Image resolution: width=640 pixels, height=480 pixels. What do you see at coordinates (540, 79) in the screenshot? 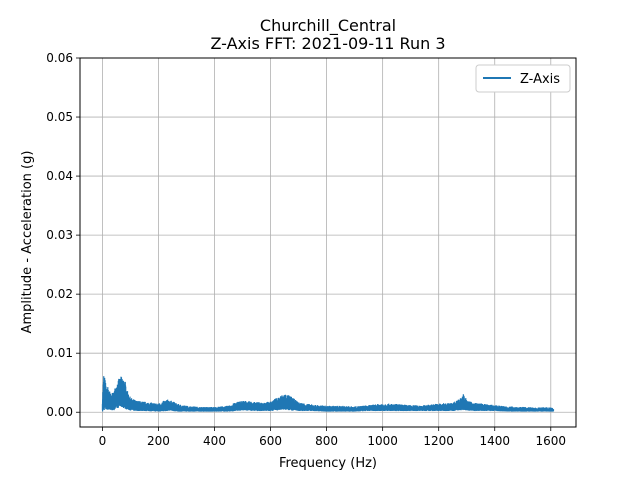
I see `legend-label-z-axis: Z-Axis` at bounding box center [540, 79].